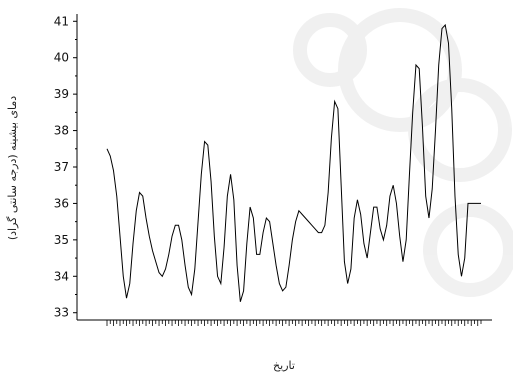 This screenshot has height=374, width=513. What do you see at coordinates (12, 168) in the screenshot?
I see `y-axis-title: دمای بیشینه (درجه سانتی گراد)` at bounding box center [12, 168].